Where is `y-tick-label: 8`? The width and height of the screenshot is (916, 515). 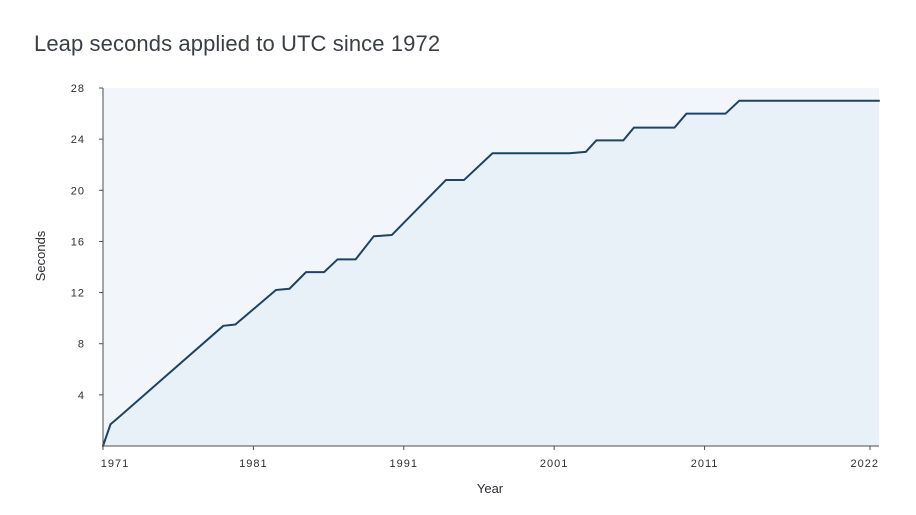 y-tick-label: 8 is located at coordinates (81, 345).